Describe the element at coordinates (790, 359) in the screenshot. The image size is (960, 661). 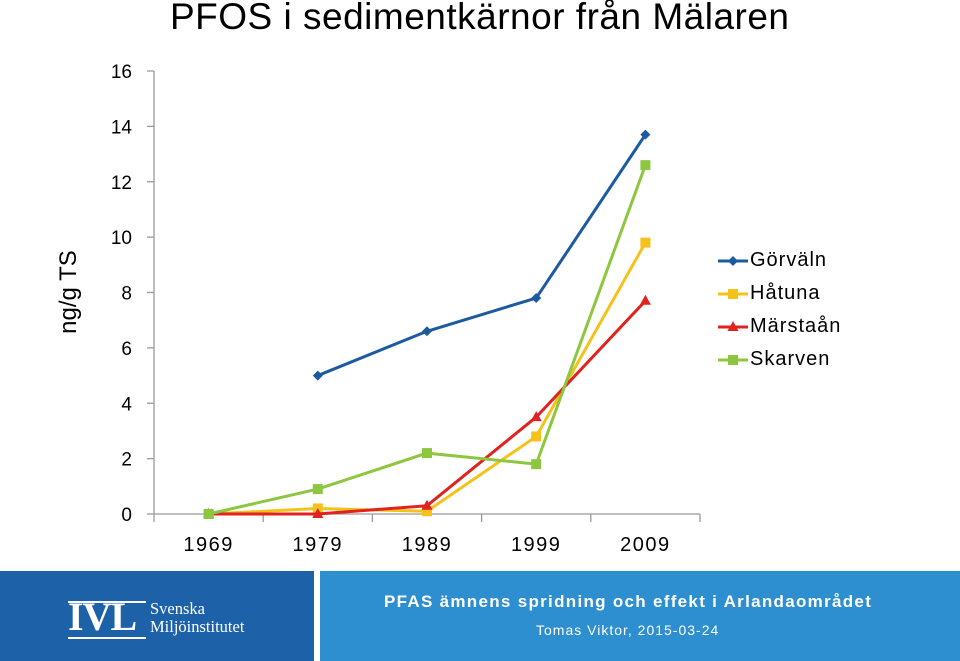
I see `legend-label: Skarven` at that location.